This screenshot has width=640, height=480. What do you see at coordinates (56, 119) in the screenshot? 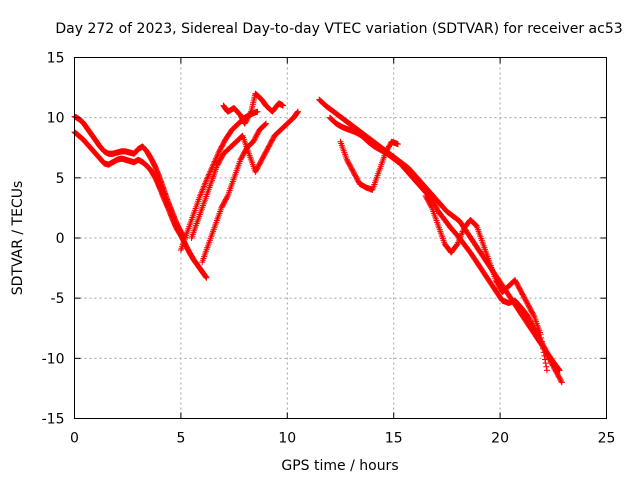
I see `y-tick-label-10: 10` at bounding box center [56, 119].